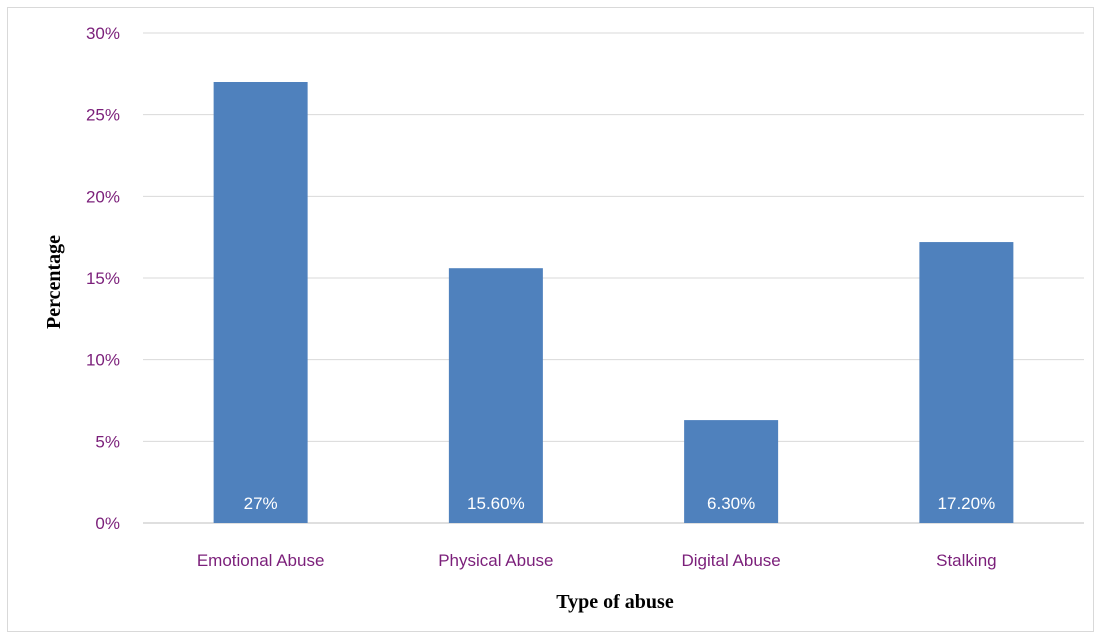  Describe the element at coordinates (54, 282) in the screenshot. I see `y-axis-title: Percentage` at that location.